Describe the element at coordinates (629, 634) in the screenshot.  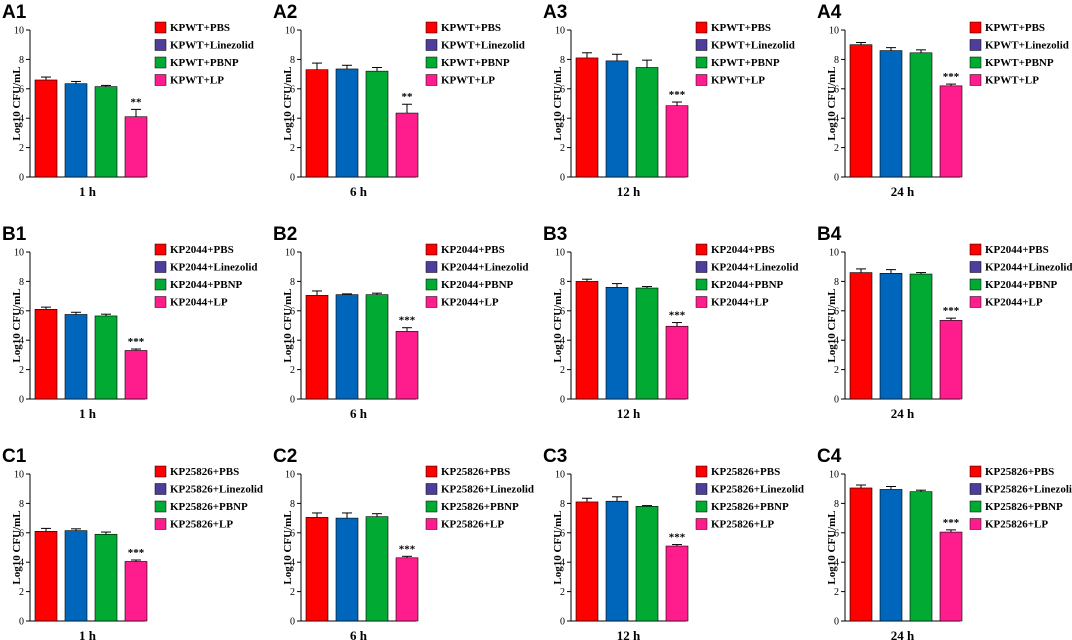
I see `x-axis-label: 12 h` at that location.